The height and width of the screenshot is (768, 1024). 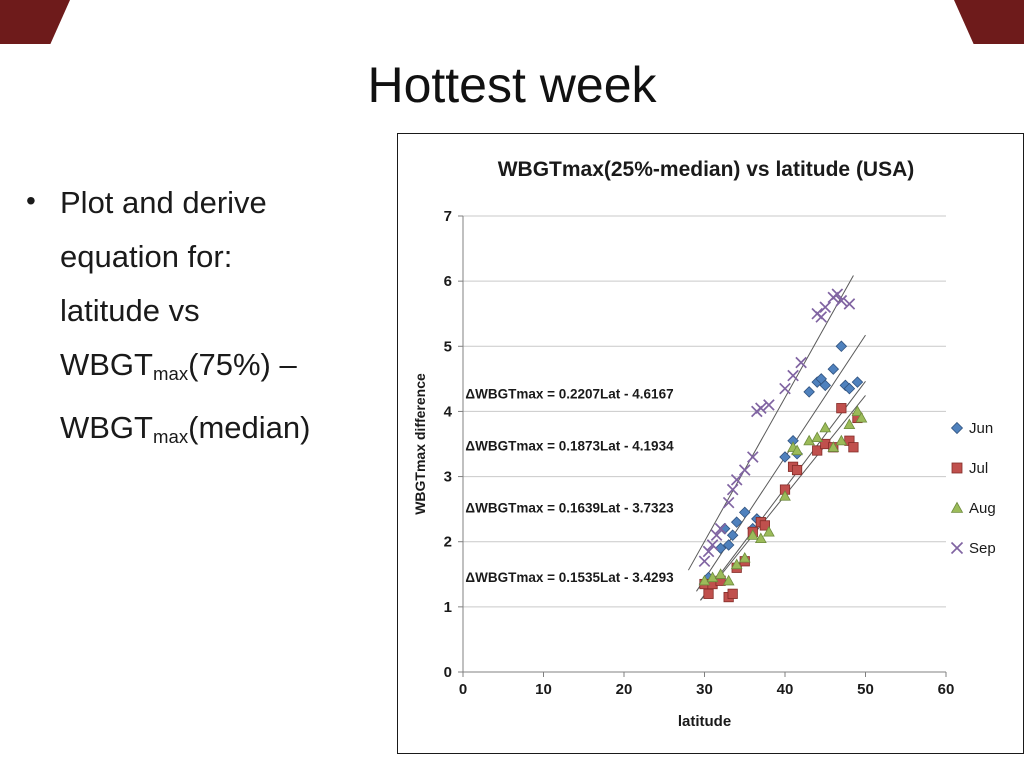 I want to click on svg-text: 60, so click(x=945, y=689).